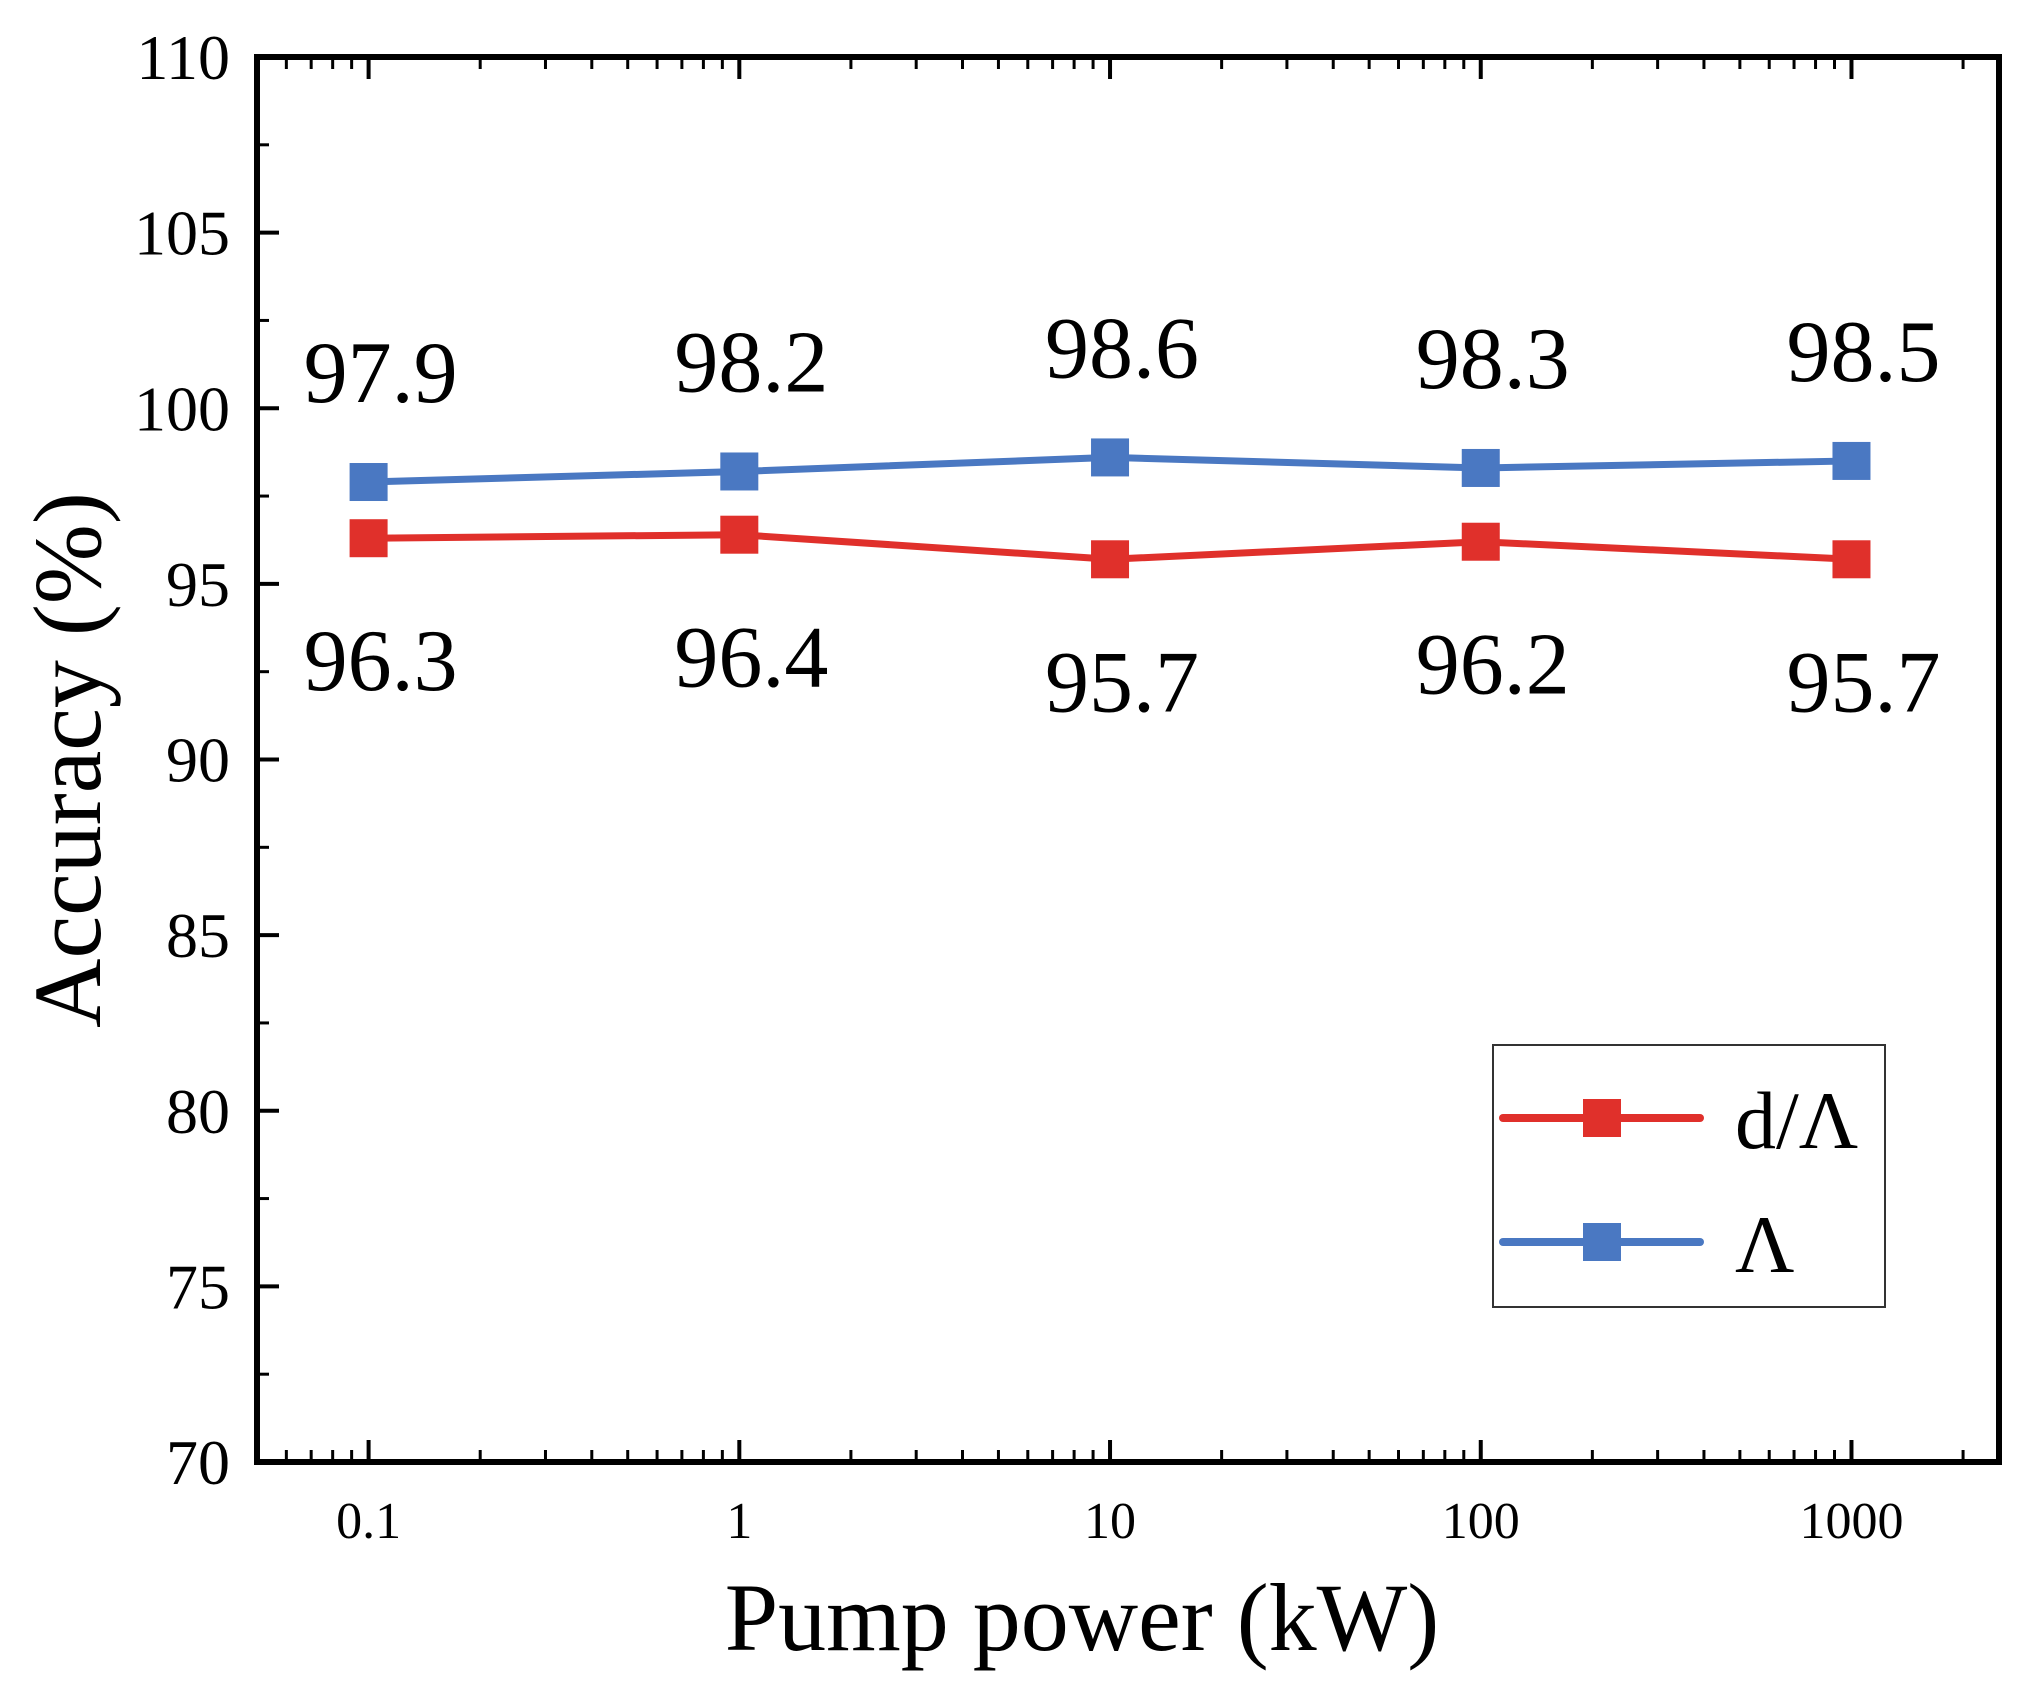  Describe the element at coordinates (1863, 352) in the screenshot. I see `data-label: 98.5` at that location.